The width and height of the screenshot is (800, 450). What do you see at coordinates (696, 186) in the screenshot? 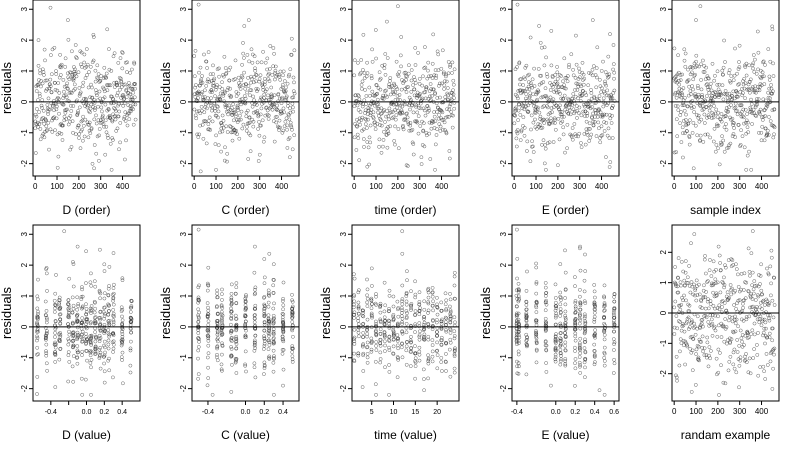
I see `x-tick-label: 100` at bounding box center [696, 186].